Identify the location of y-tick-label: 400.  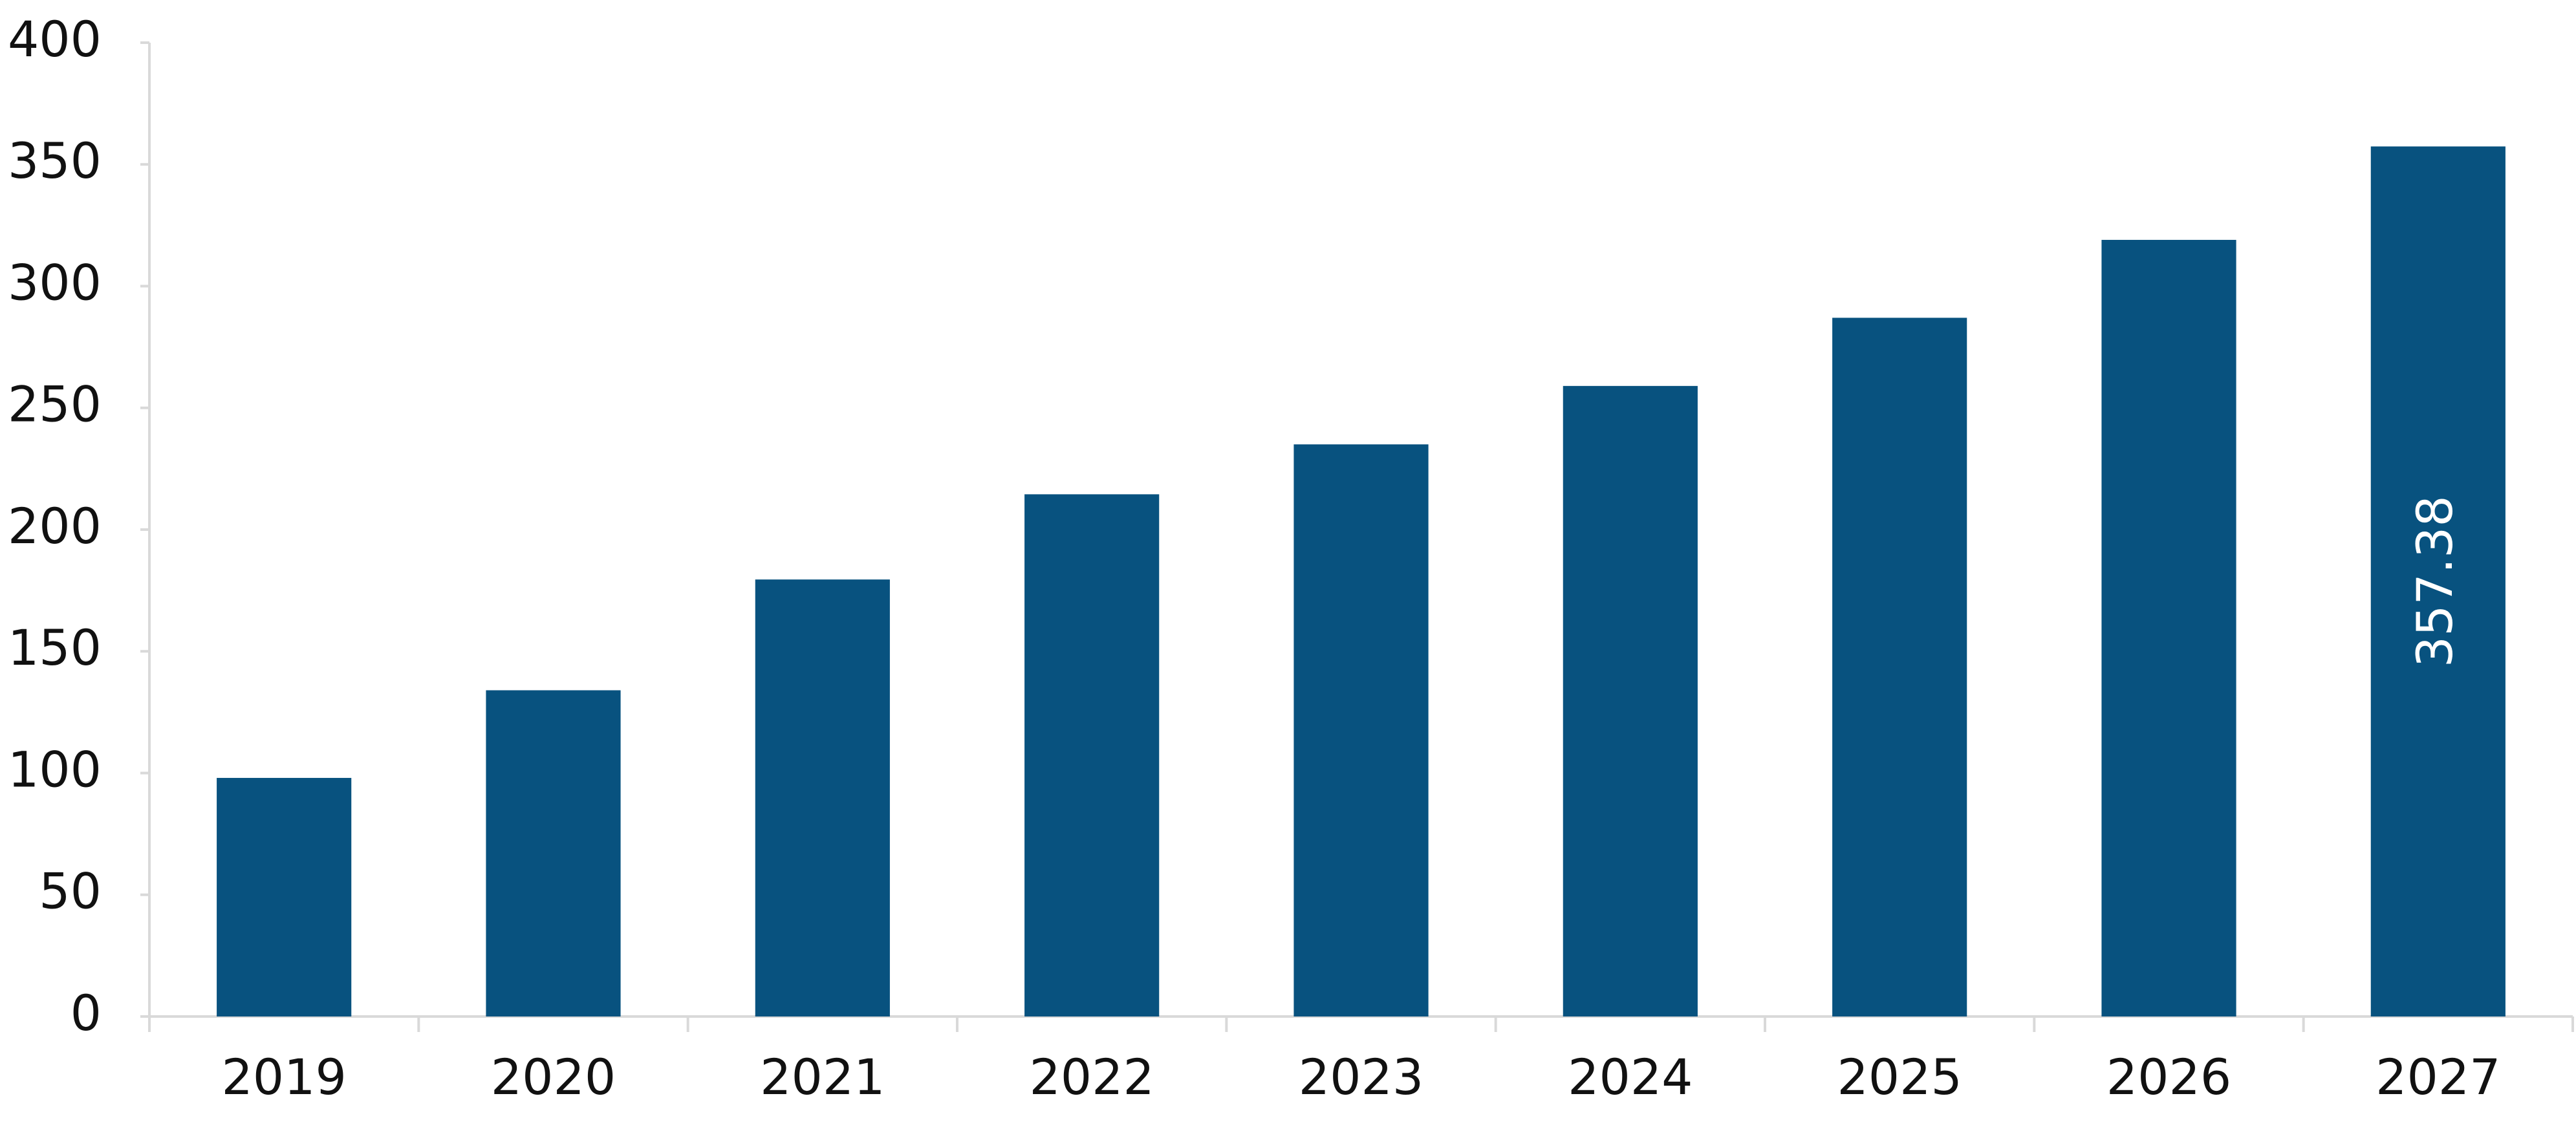
(55, 39).